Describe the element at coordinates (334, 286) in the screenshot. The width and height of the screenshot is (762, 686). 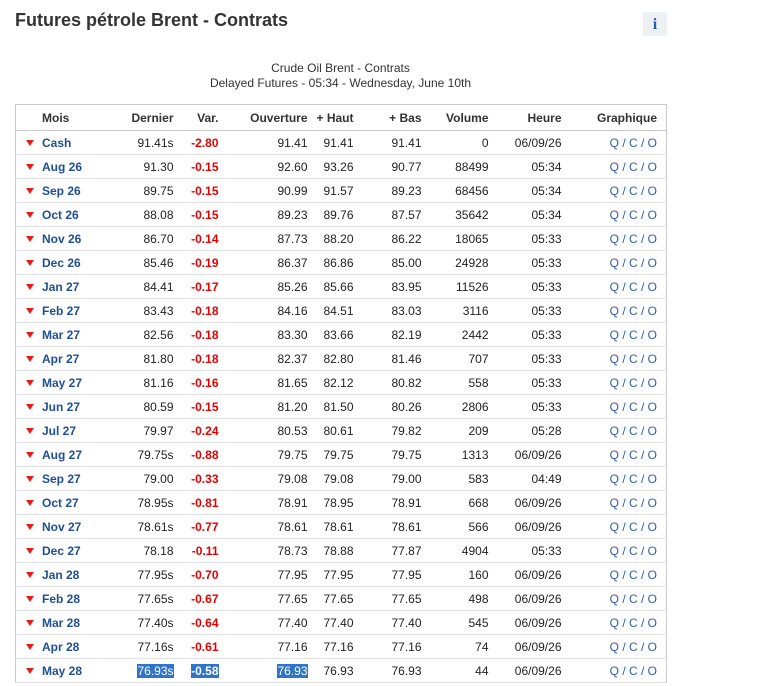
I see `cell: 85.66` at that location.